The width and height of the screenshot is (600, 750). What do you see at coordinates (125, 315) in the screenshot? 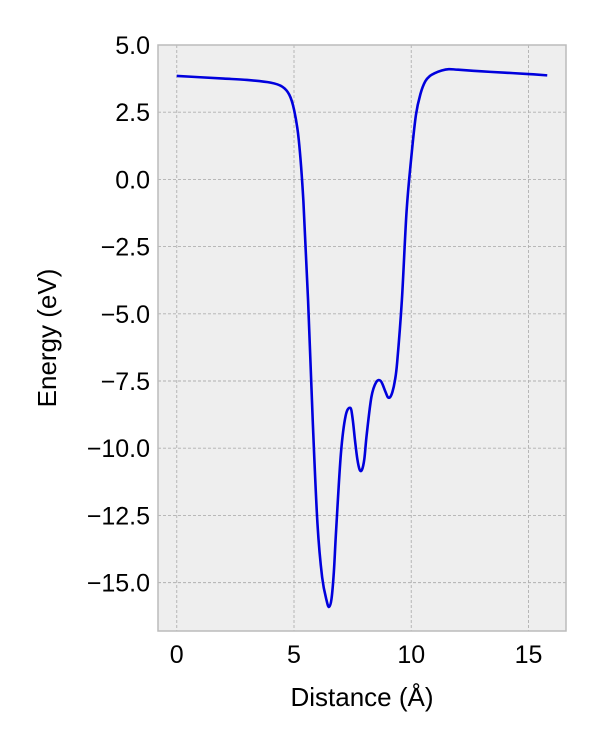
I see `y-tick-label: −5.0` at bounding box center [125, 315].